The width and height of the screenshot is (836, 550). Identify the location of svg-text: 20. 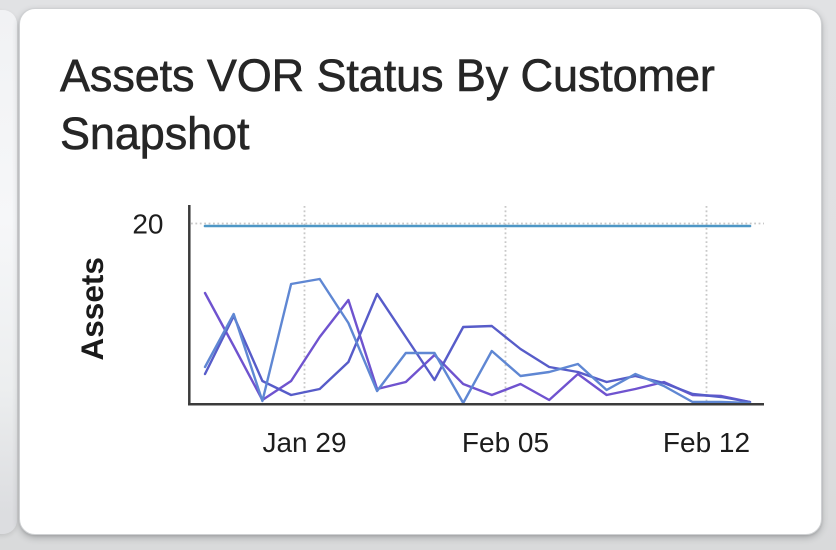
(147, 224).